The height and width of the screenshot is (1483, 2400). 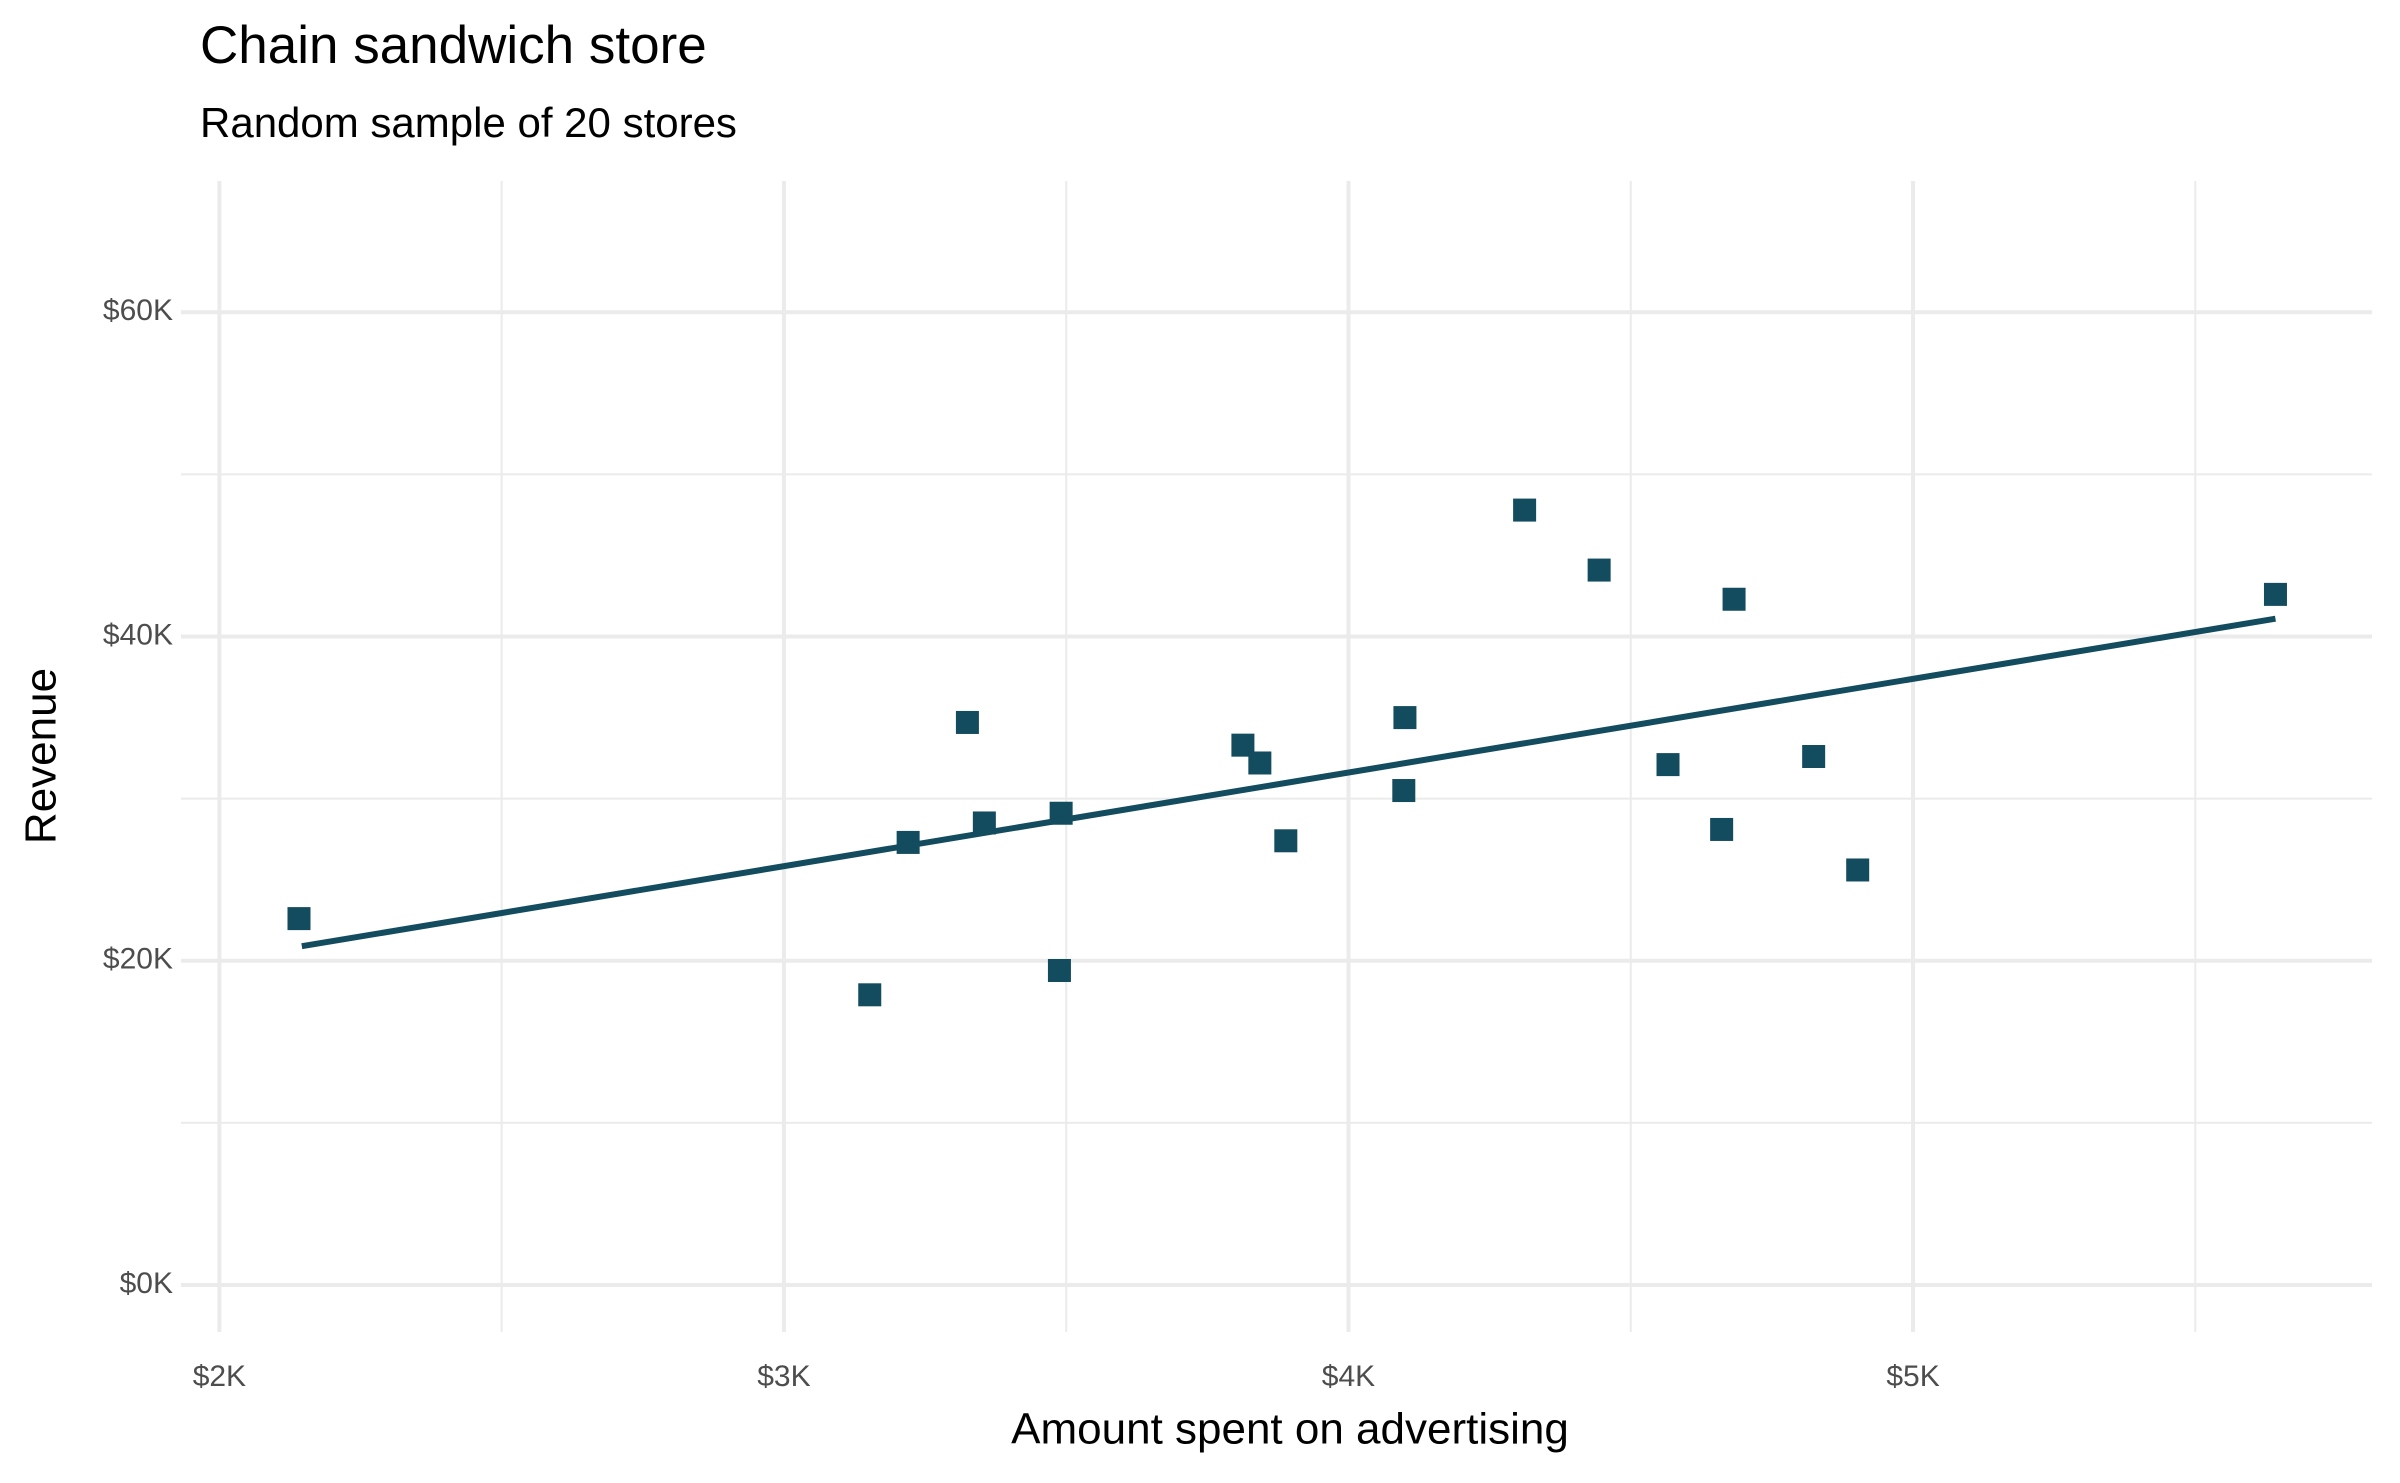 What do you see at coordinates (146, 1283) in the screenshot?
I see `y-tick-label: $0K` at bounding box center [146, 1283].